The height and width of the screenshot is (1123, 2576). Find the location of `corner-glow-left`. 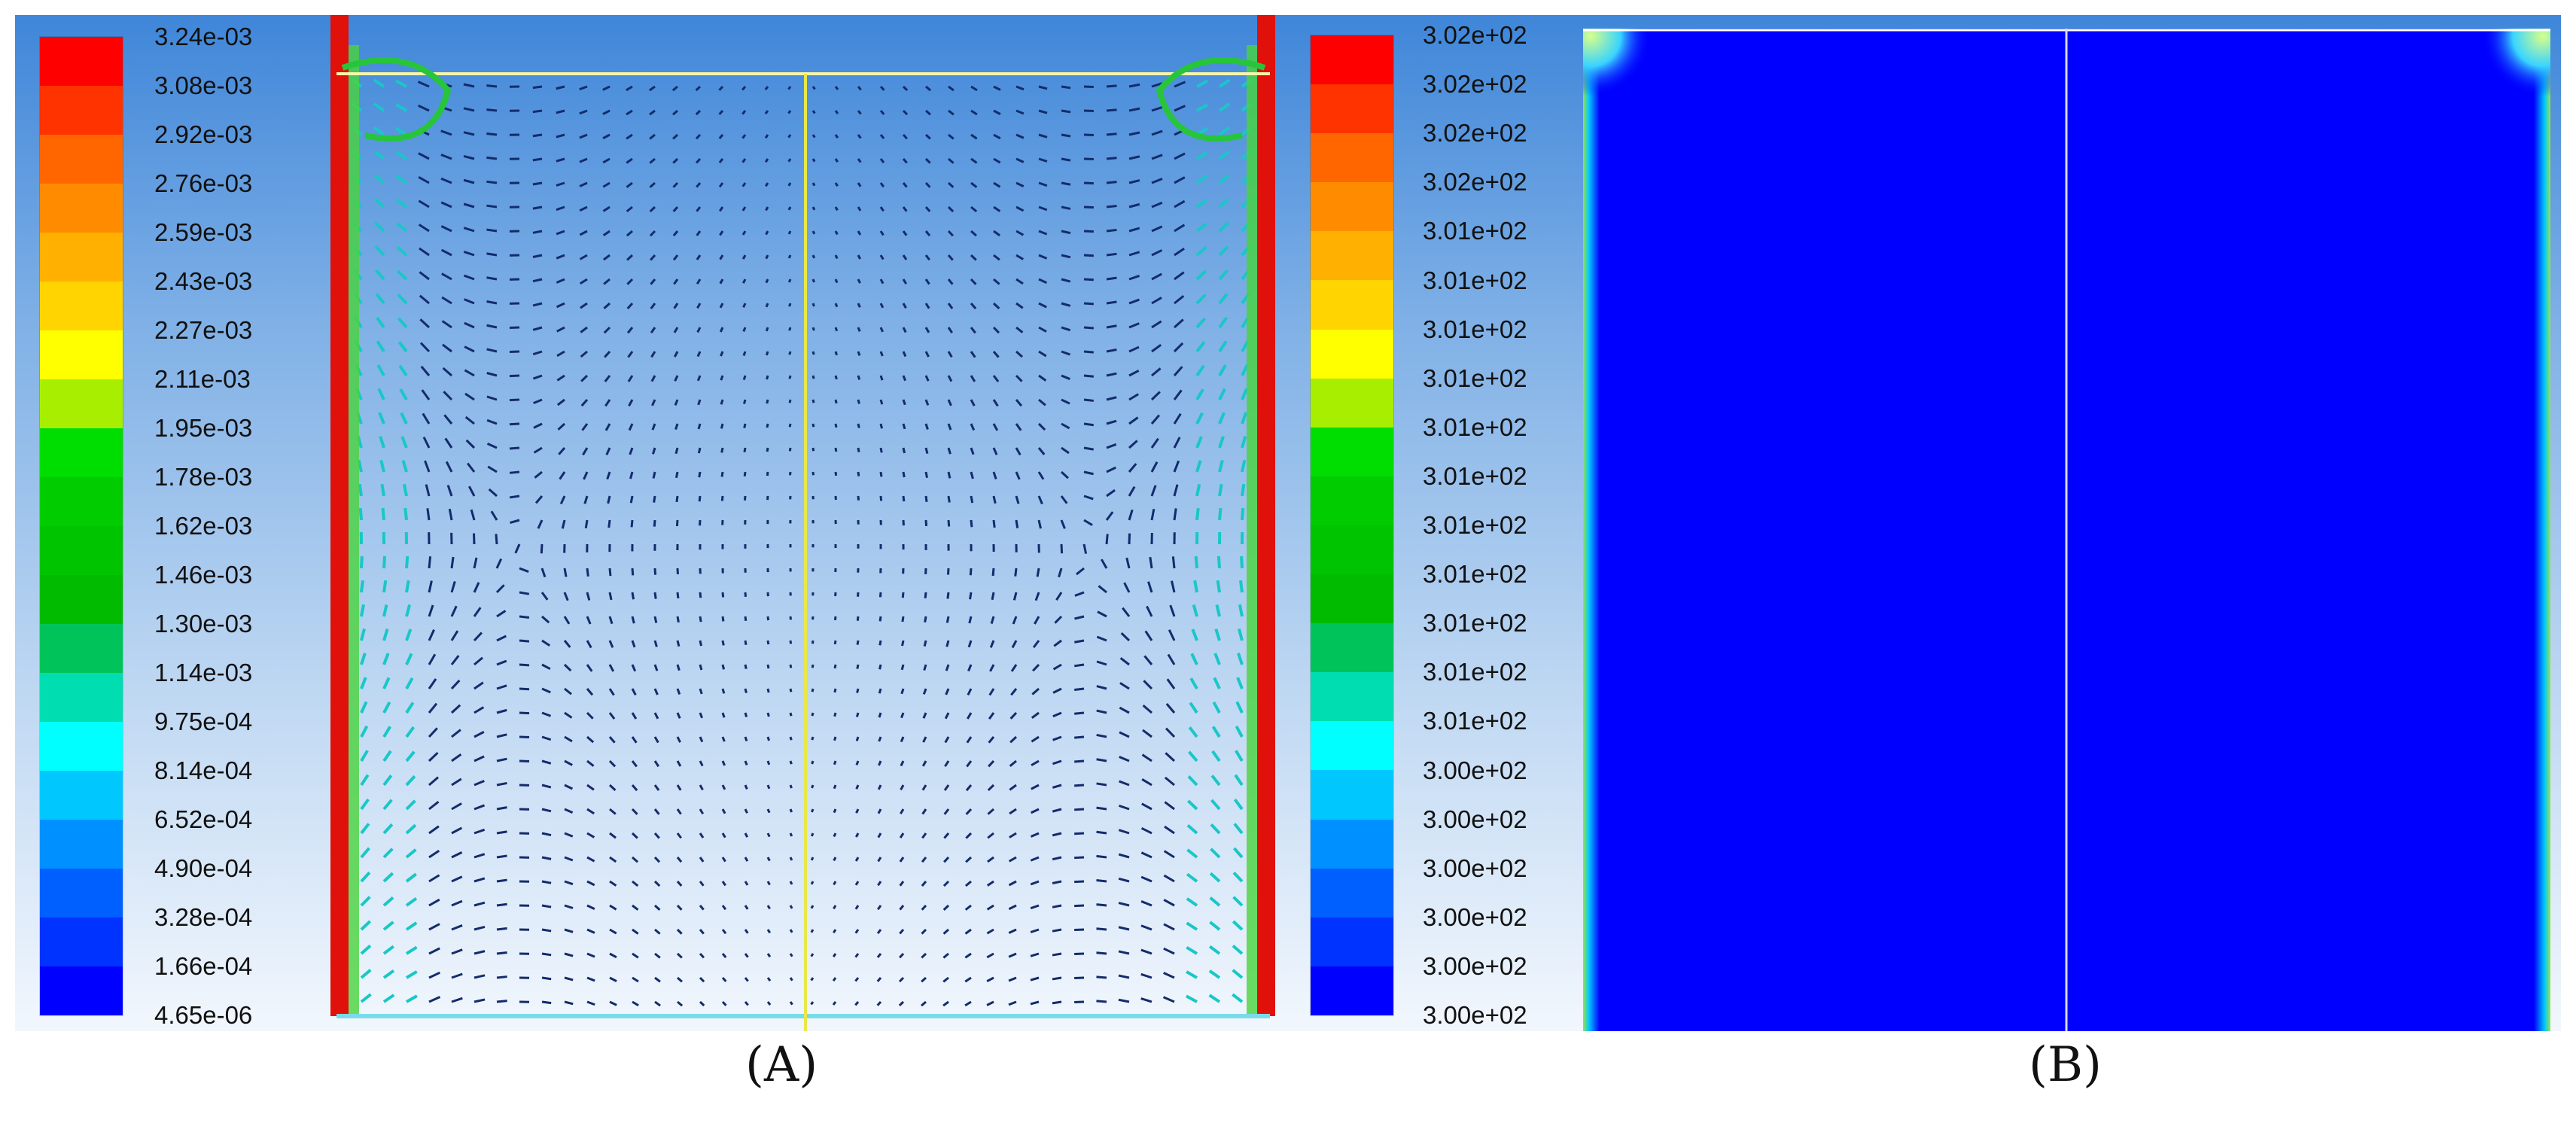

corner-glow-left is located at coordinates (1617, 62).